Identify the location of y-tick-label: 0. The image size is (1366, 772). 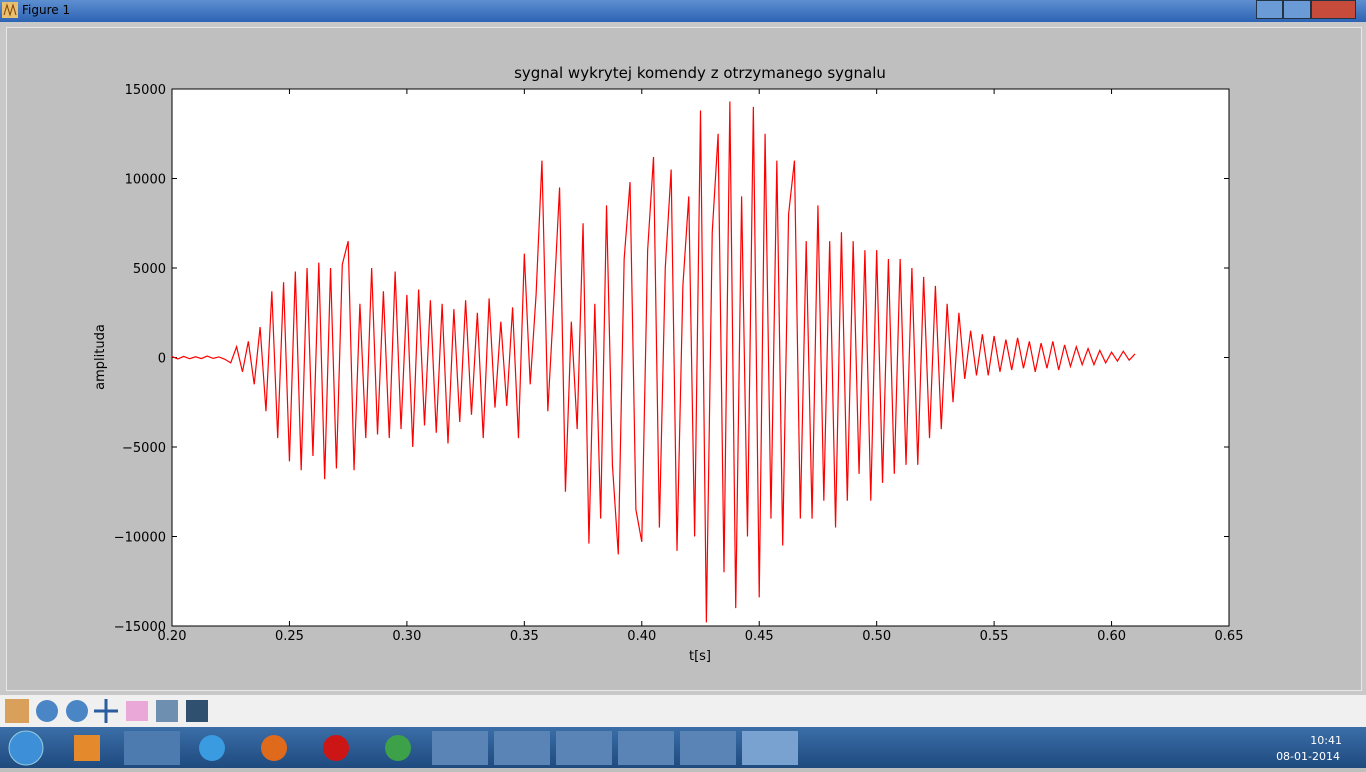
(162, 359).